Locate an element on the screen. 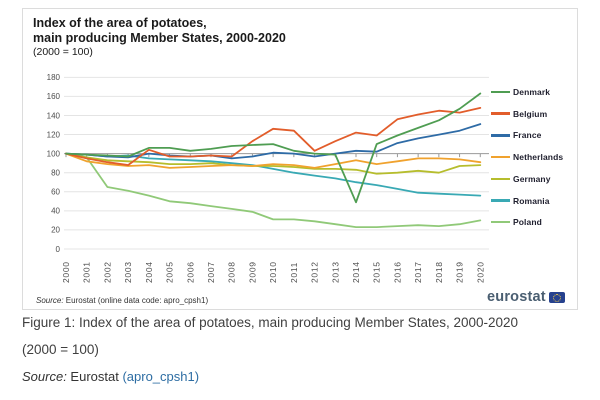  chart-title-line2: main producing Member States, 2000-2020 is located at coordinates (159, 37).